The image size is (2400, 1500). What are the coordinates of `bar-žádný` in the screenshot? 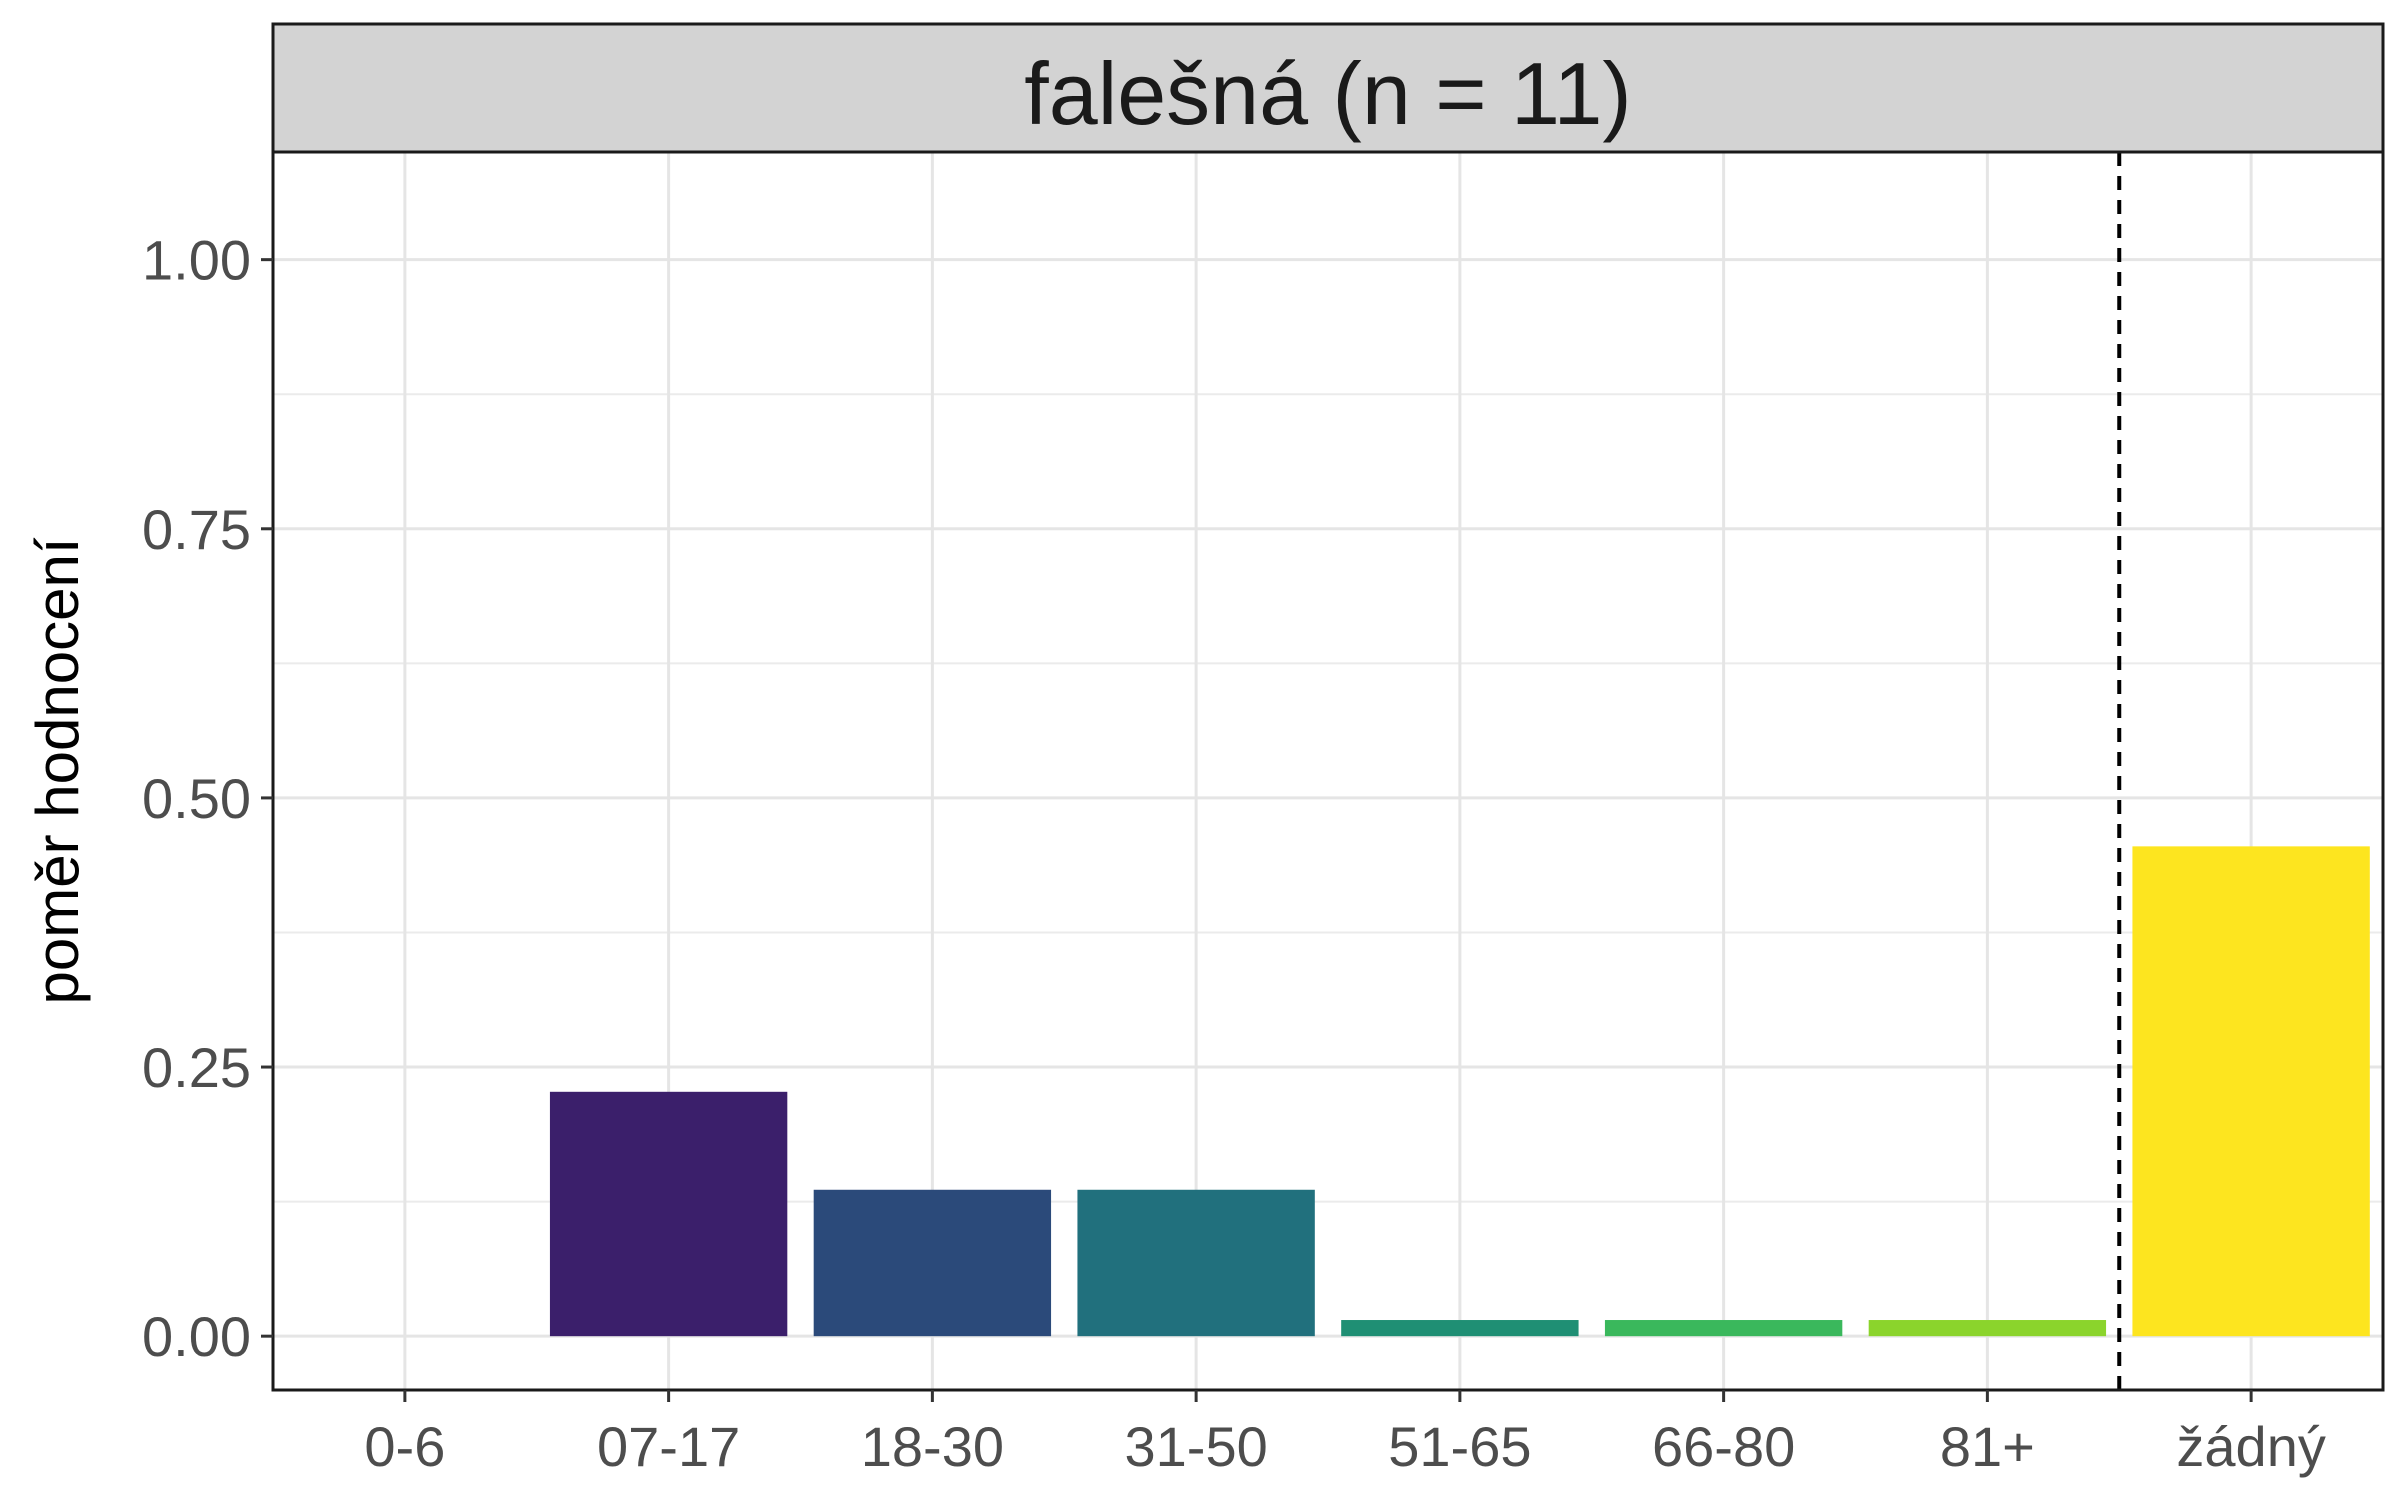 It's located at (2251, 1091).